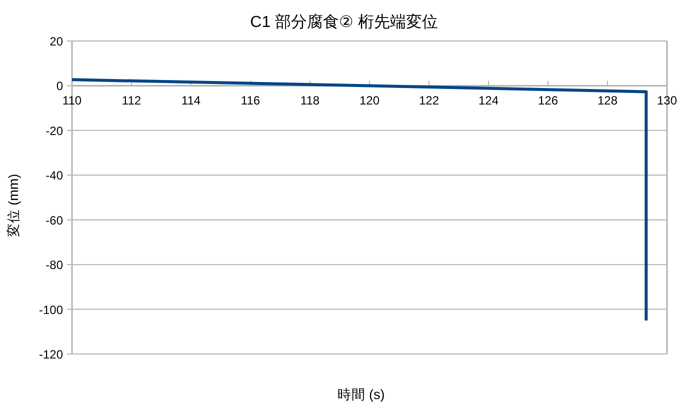  Describe the element at coordinates (54, 220) in the screenshot. I see `ytick: -60` at that location.